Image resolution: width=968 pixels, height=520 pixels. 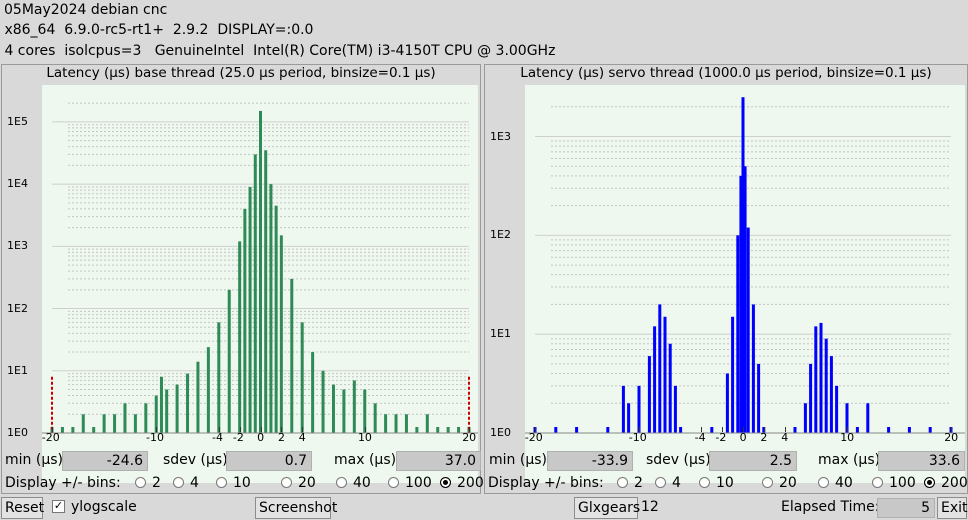 What do you see at coordinates (365, 460) in the screenshot?
I see `base-max-label: max (µs)` at bounding box center [365, 460].